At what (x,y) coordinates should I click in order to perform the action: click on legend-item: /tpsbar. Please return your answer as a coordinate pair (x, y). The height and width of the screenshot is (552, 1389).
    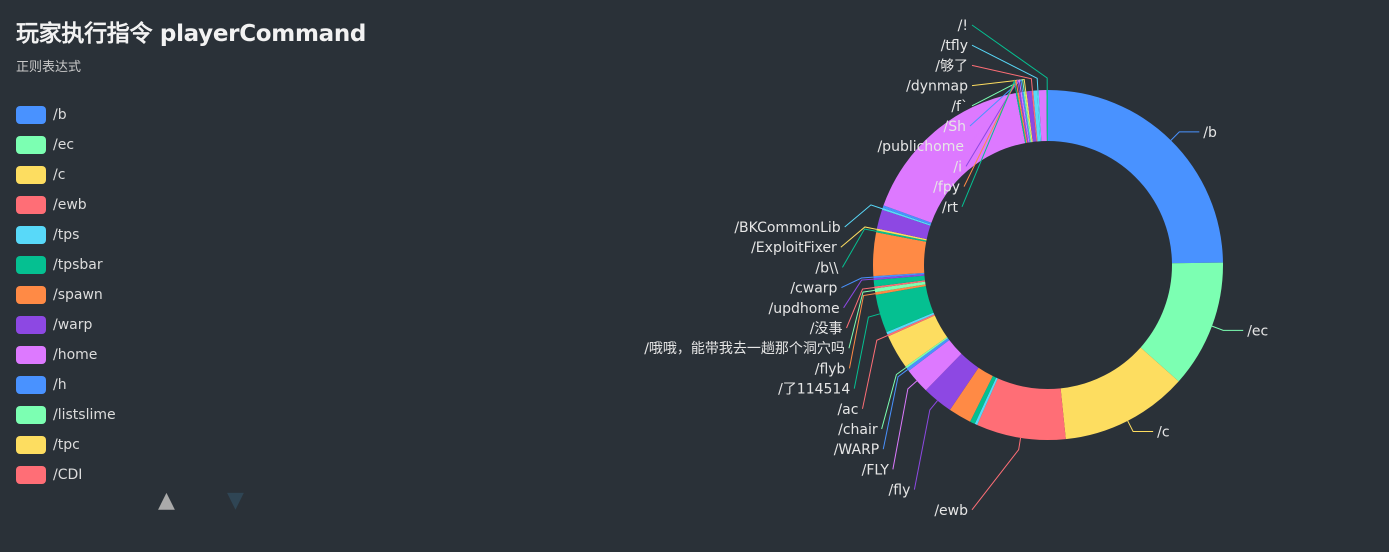
    Looking at the image, I should click on (66, 265).